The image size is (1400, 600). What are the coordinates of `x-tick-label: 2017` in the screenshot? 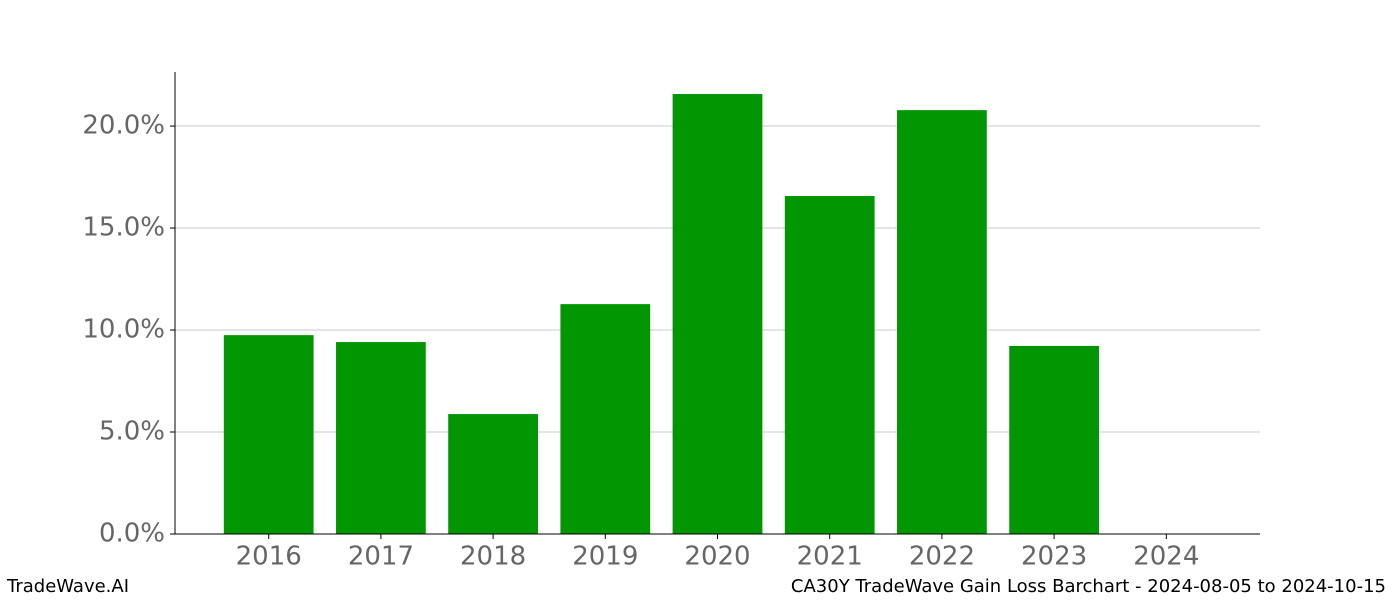 It's located at (381, 557).